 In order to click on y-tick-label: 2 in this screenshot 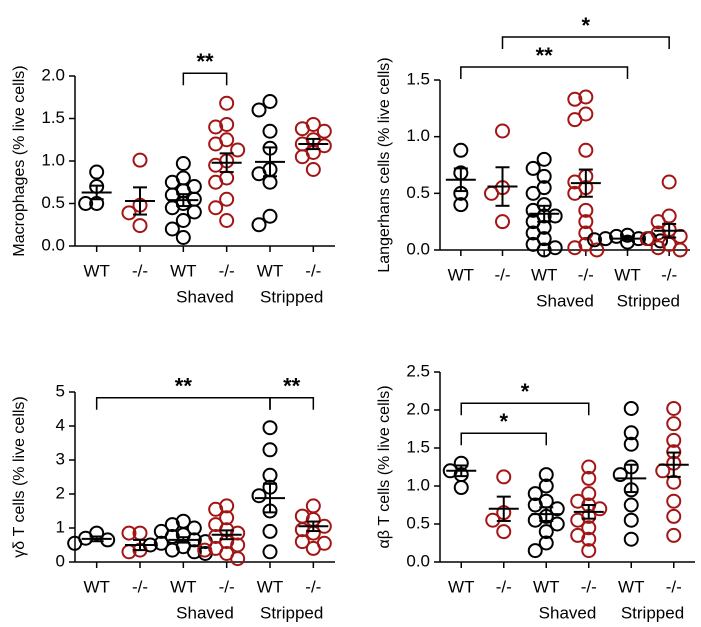, I will do `click(60, 492)`.